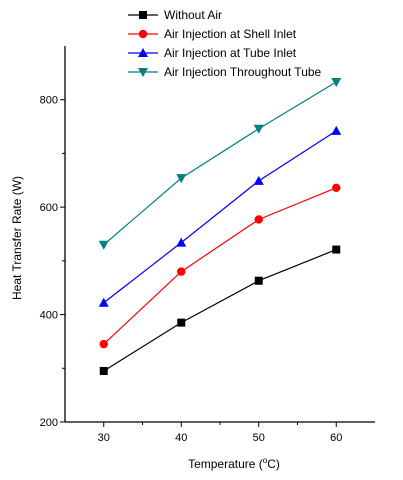 Image resolution: width=403 pixels, height=480 pixels. I want to click on legend-label: Air Injection at Tube Inlet, so click(230, 53).